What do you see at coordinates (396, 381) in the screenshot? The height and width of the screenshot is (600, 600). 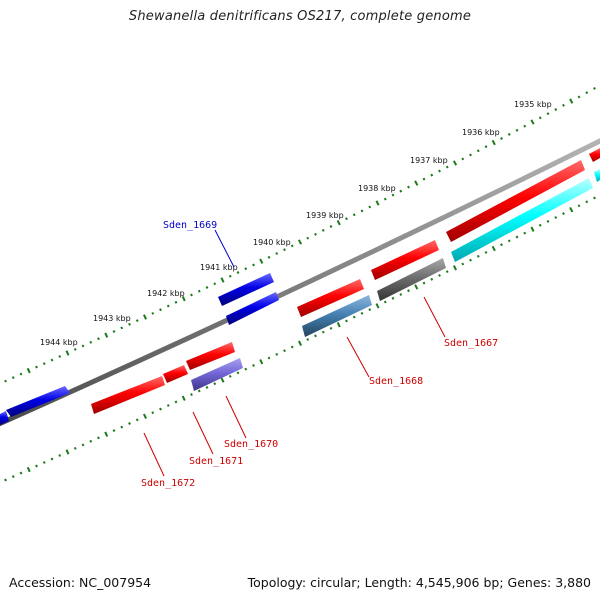 I see `gene-label-sden-1668: Sden_1668` at bounding box center [396, 381].